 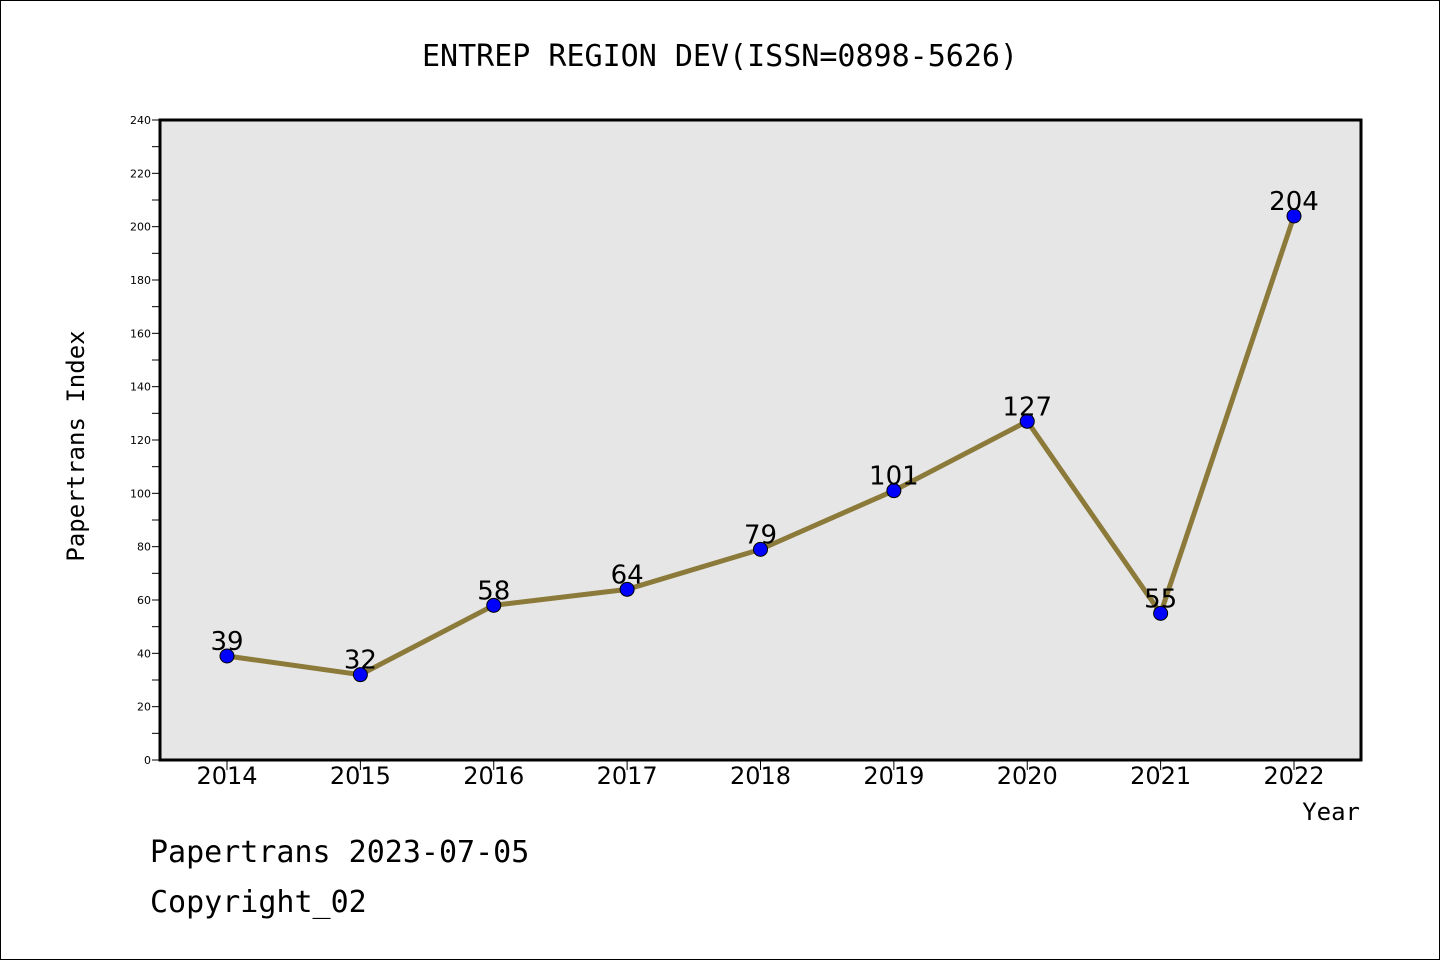 I want to click on y-axis: 0 20 40 60 80 100 120 140 160 180 200 220 240, so click(x=145, y=440).